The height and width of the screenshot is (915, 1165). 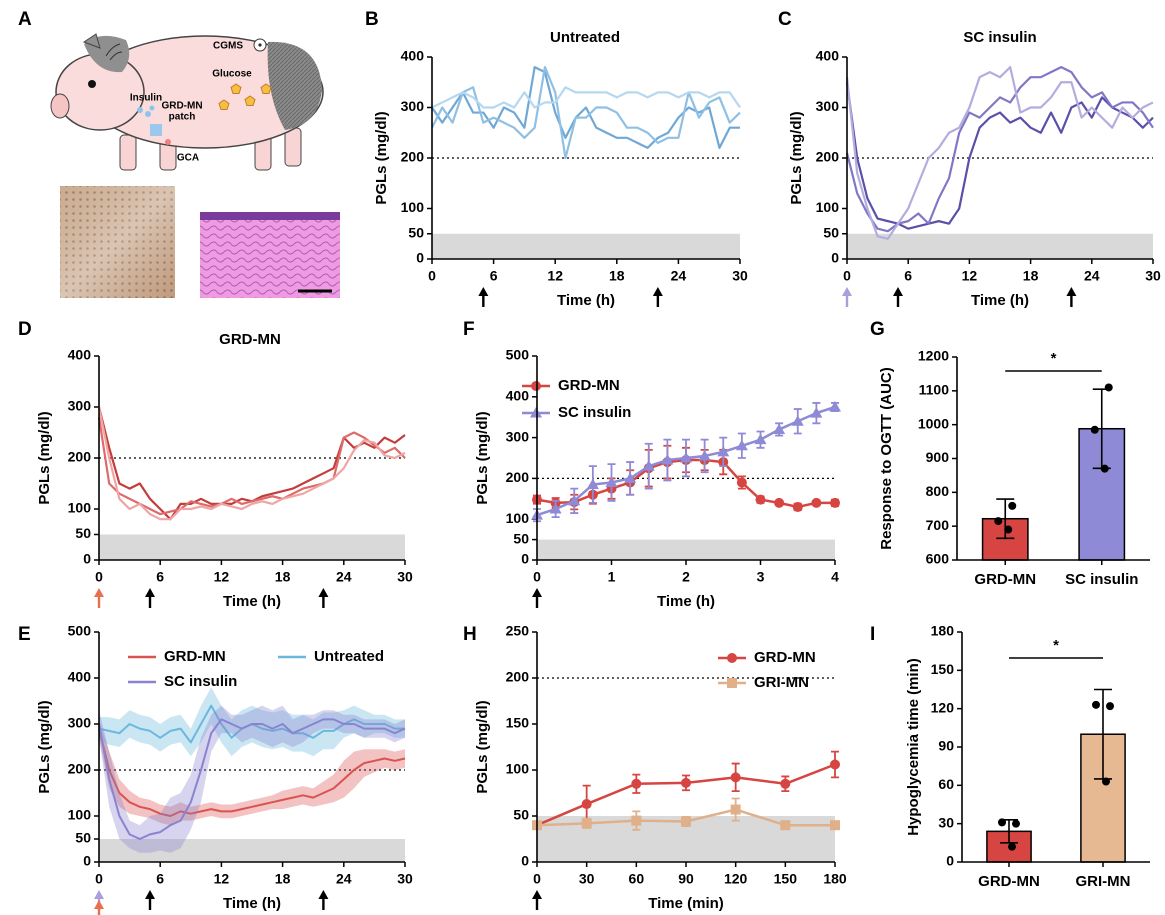 What do you see at coordinates (1005, 579) in the screenshot?
I see `x-tick-label: GRD-MN` at bounding box center [1005, 579].